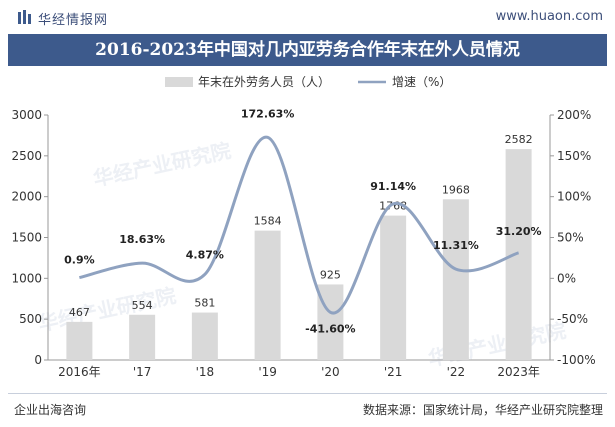  I want to click on x-tick-label: 2016年, so click(79, 372).